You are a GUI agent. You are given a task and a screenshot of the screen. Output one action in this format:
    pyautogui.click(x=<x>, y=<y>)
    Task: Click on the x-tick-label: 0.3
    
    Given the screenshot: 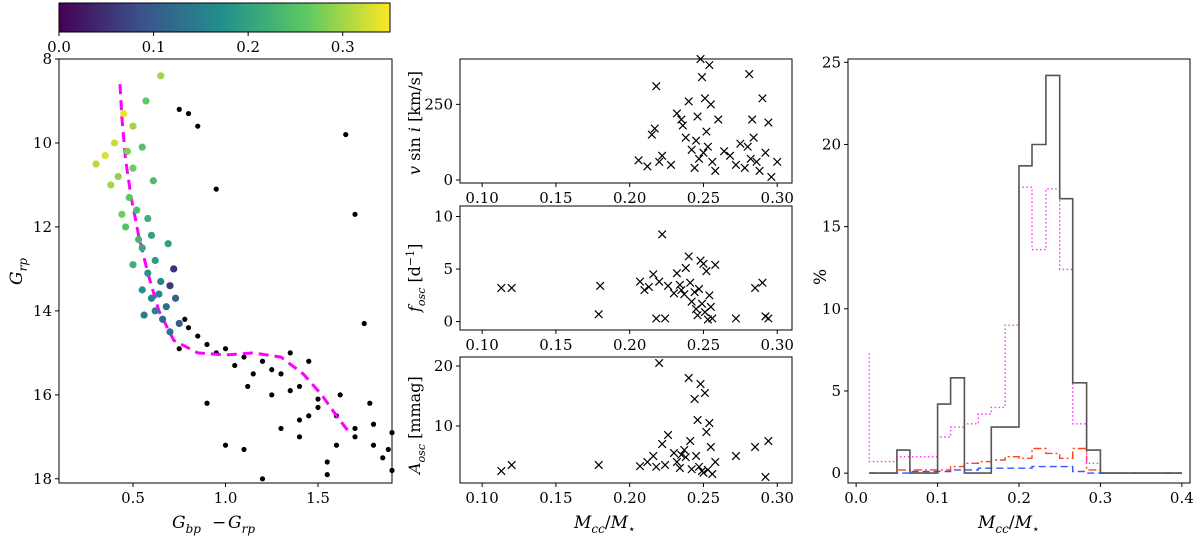 What is the action you would take?
    pyautogui.click(x=1100, y=498)
    